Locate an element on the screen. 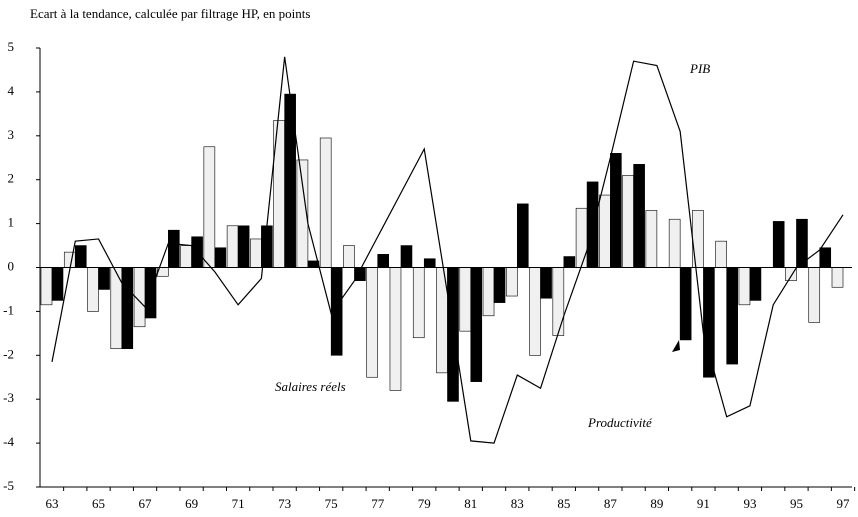 Image resolution: width=858 pixels, height=517 pixels. x-tick-label: 97 is located at coordinates (844, 503).